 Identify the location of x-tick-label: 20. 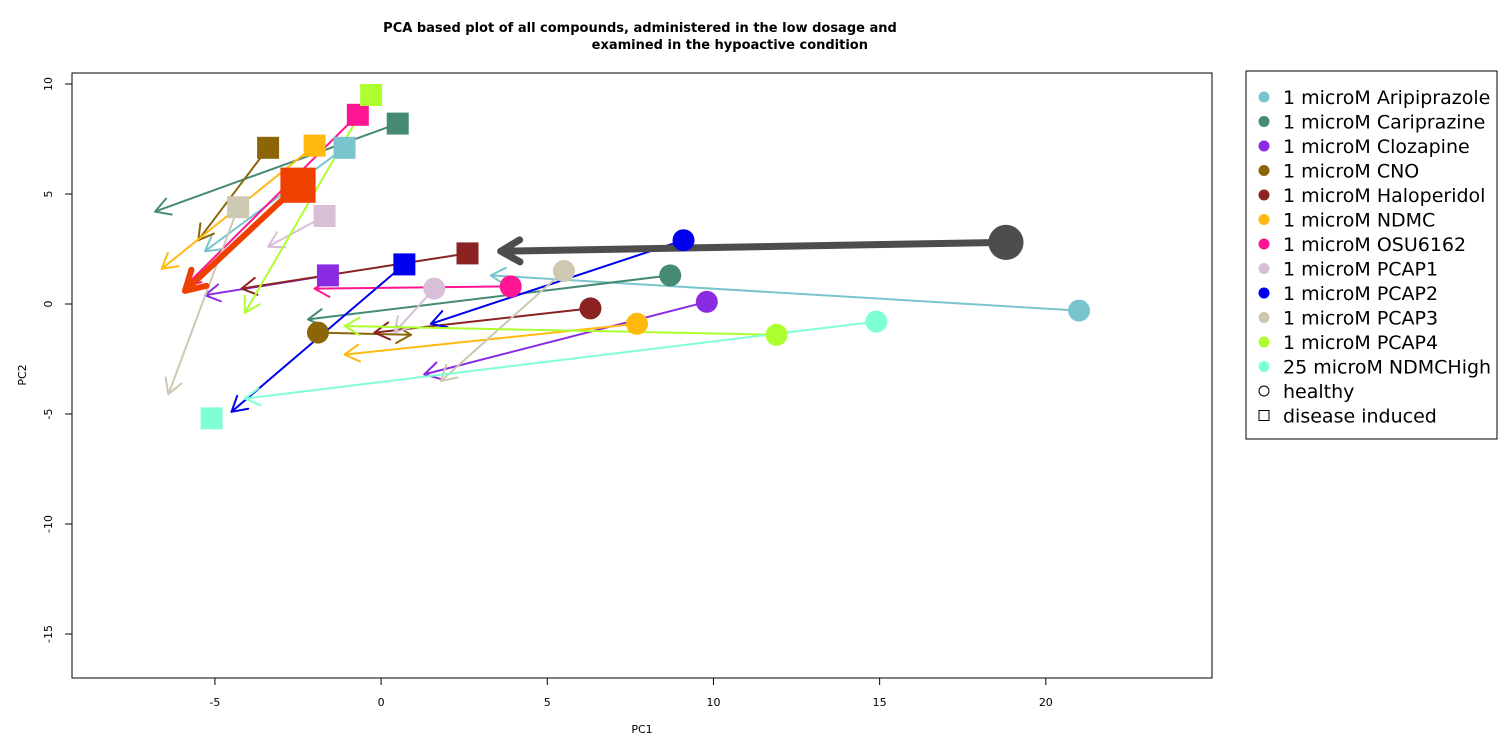
(1046, 702).